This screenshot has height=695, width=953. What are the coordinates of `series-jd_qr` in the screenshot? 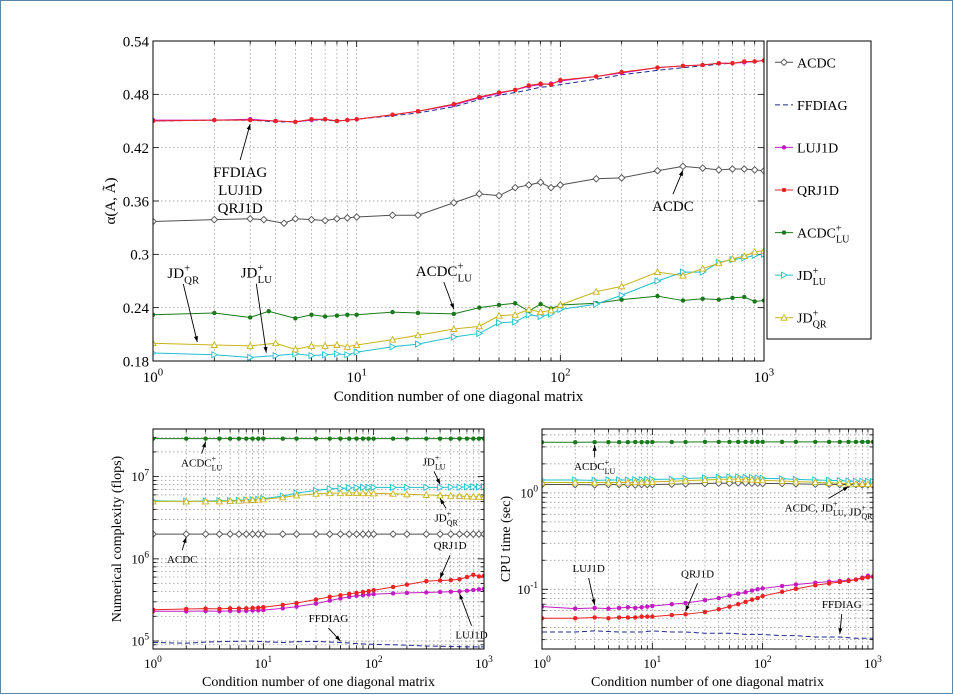 It's located at (318, 497).